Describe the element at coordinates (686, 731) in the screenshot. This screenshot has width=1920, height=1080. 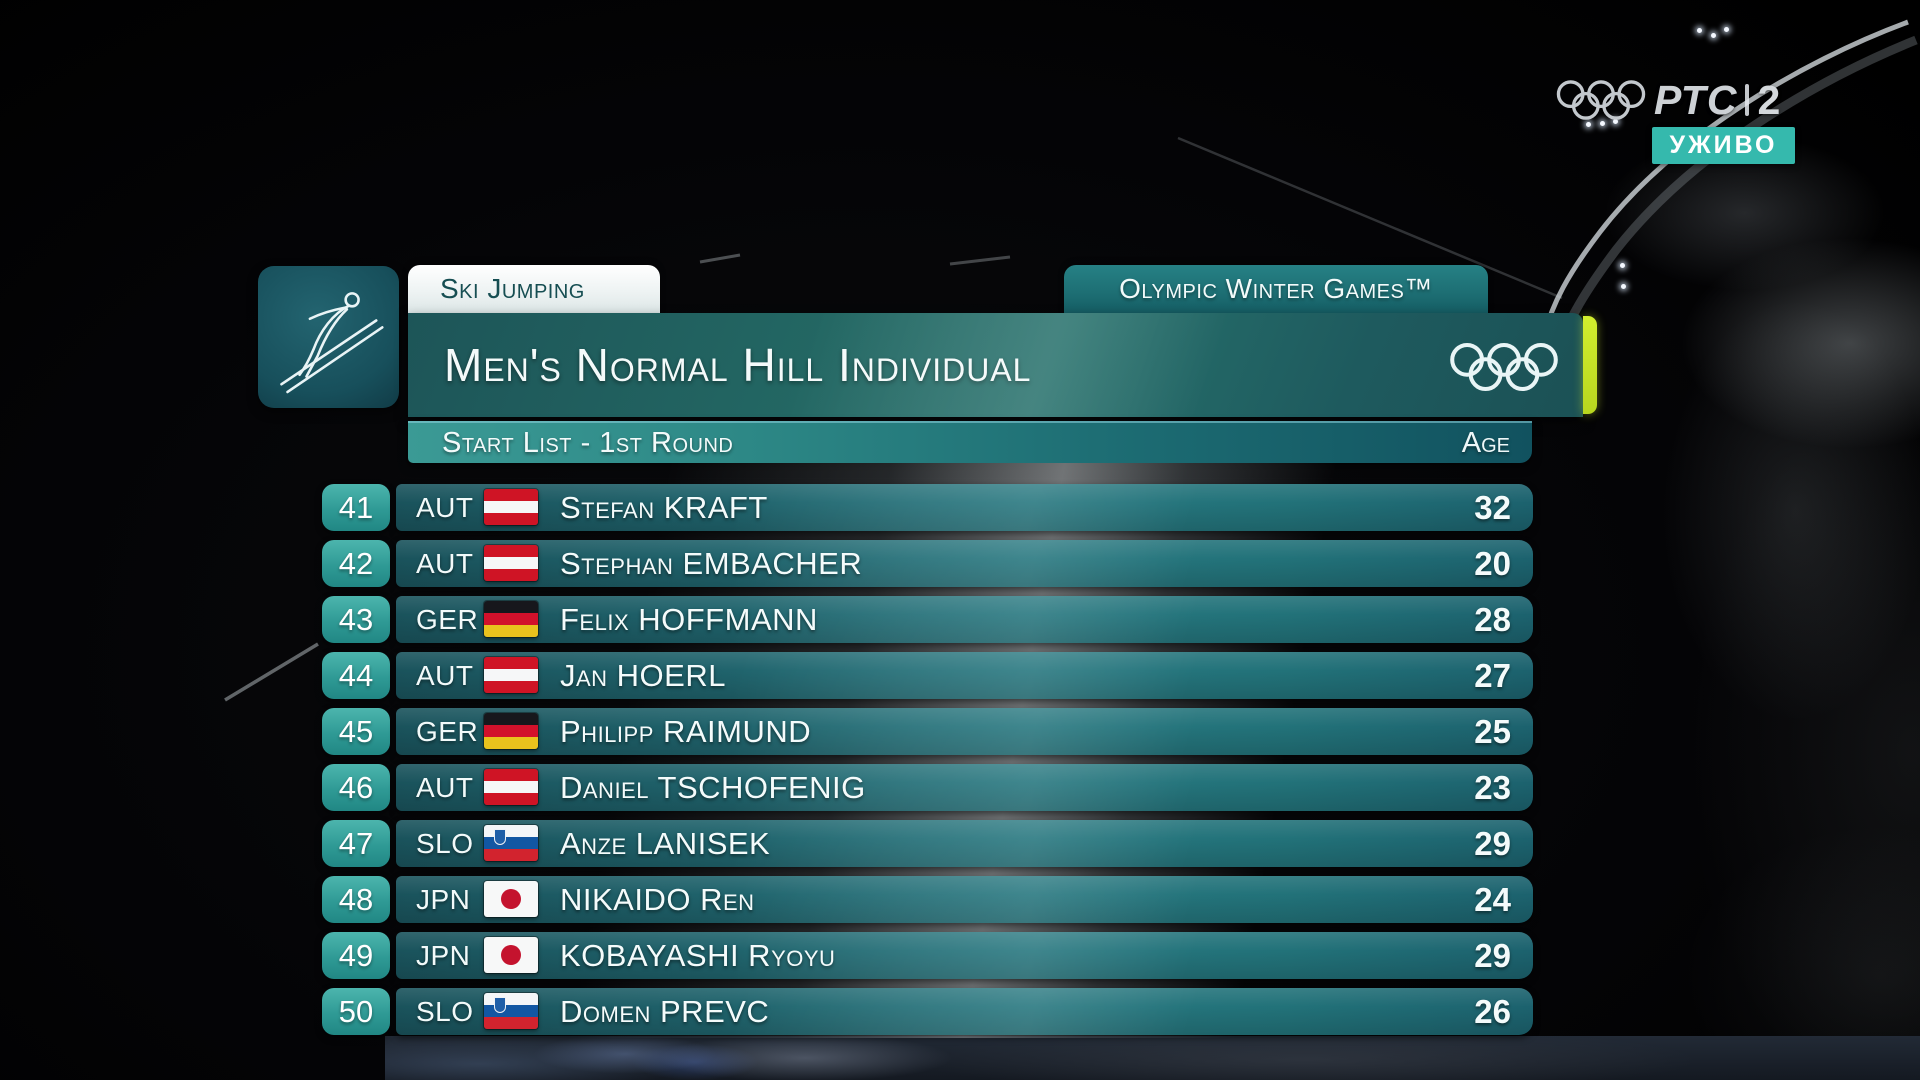
I see `athlete-name: Philipp RAIMUND` at that location.